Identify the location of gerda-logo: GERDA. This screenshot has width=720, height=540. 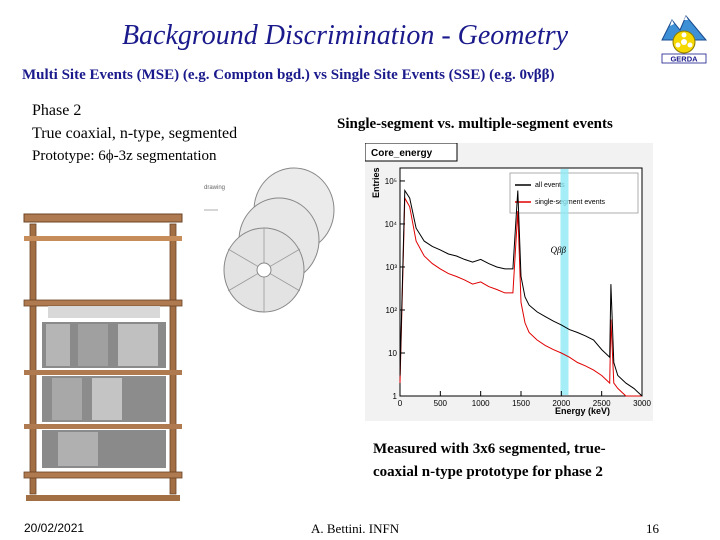
(684, 39).